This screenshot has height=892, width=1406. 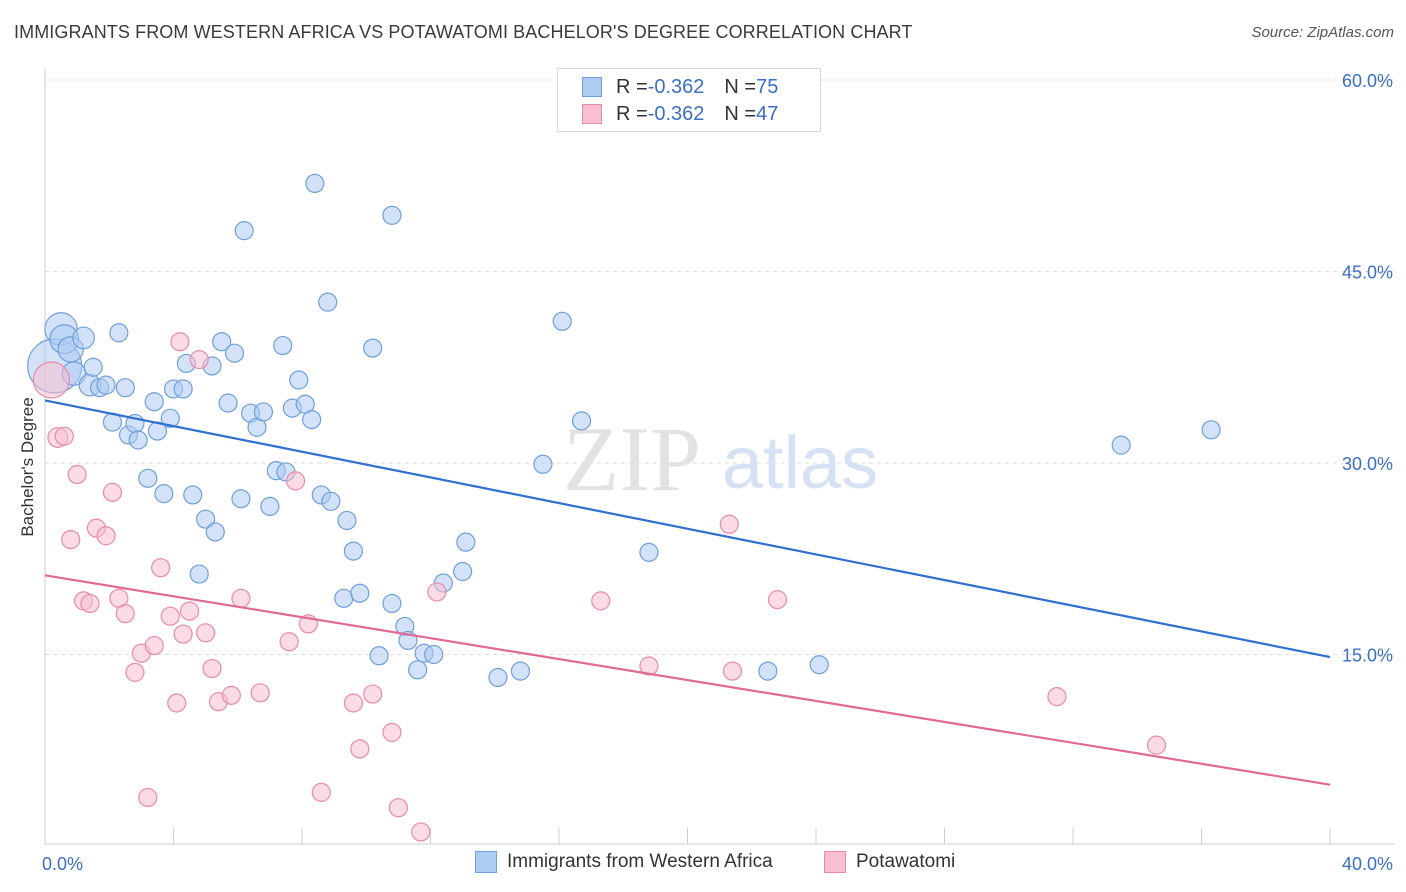 What do you see at coordinates (640, 861) in the screenshot?
I see `legend-label-western-africa: Immigrants from Western Africa` at bounding box center [640, 861].